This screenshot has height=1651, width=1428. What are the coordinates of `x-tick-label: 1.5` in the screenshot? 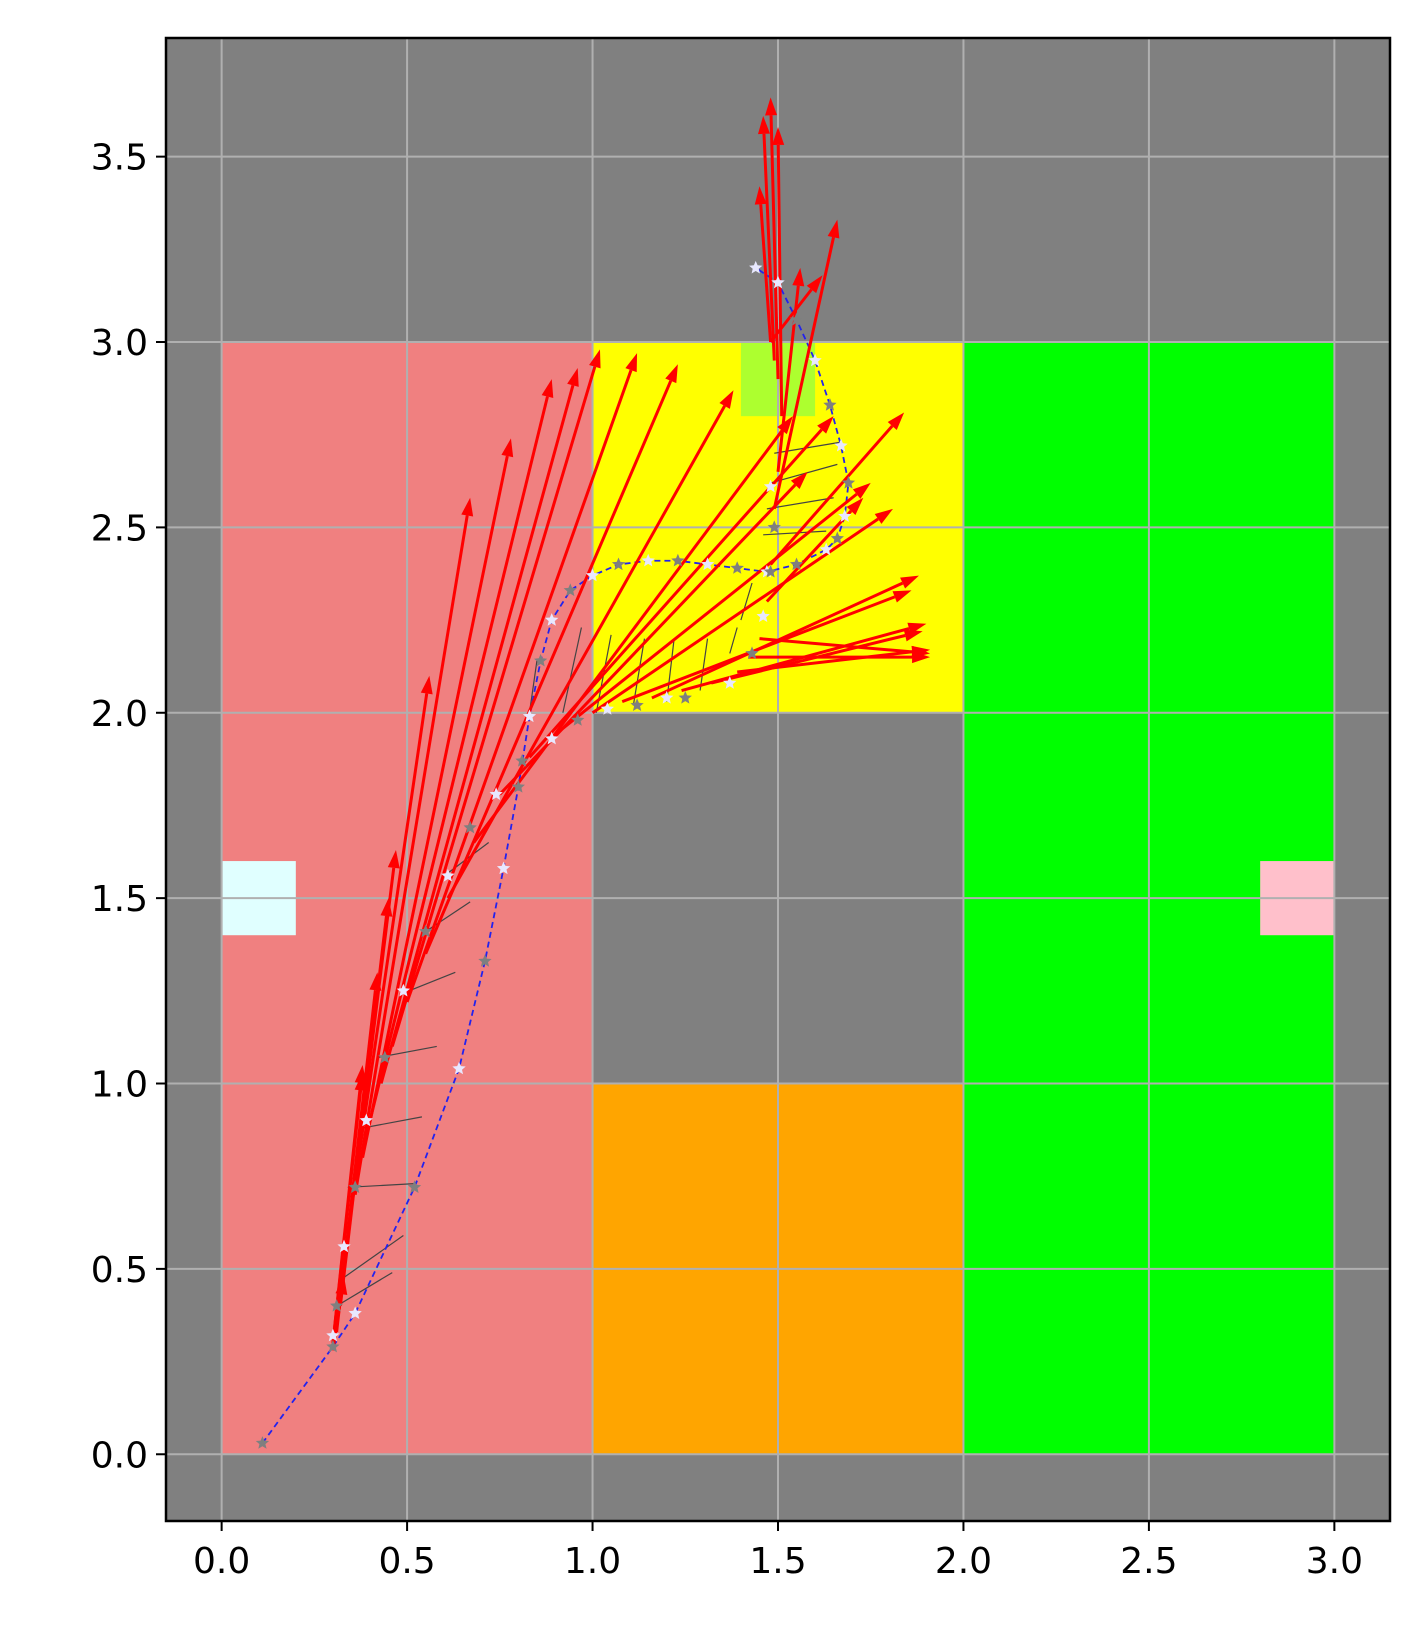 It's located at (777, 1561).